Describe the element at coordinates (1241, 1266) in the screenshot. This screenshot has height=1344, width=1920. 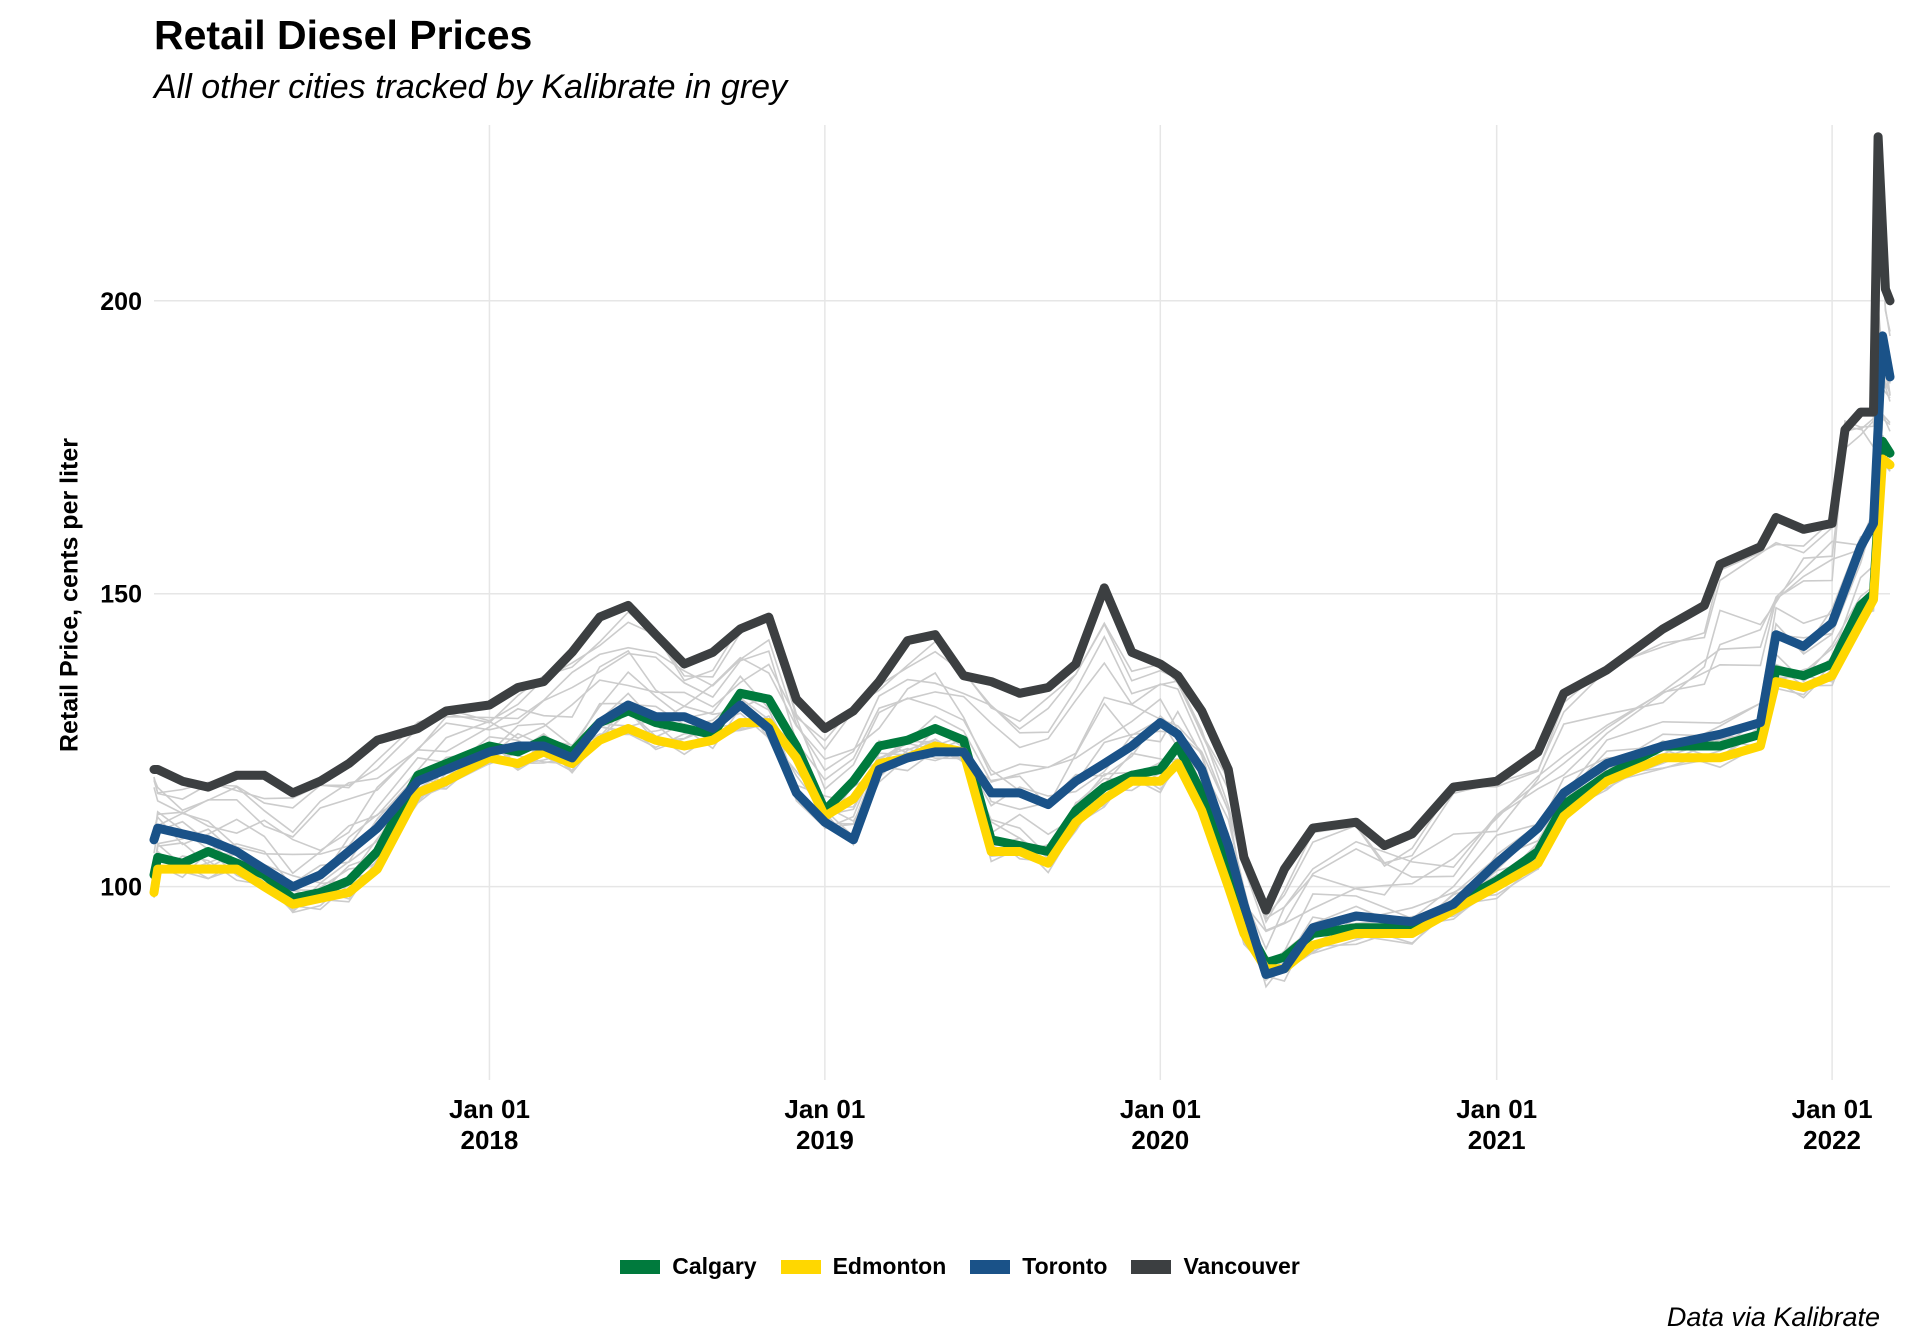
I see `legend-label: Vancouver` at that location.